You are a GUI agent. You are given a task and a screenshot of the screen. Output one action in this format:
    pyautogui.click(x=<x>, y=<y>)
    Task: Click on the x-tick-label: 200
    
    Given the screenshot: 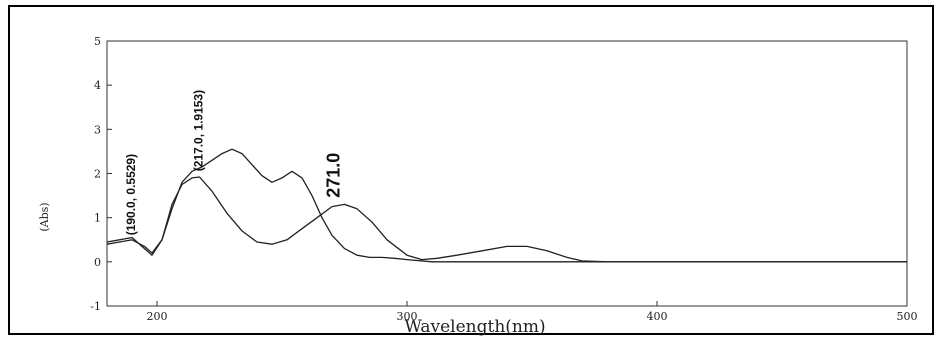 What is the action you would take?
    pyautogui.click(x=157, y=316)
    